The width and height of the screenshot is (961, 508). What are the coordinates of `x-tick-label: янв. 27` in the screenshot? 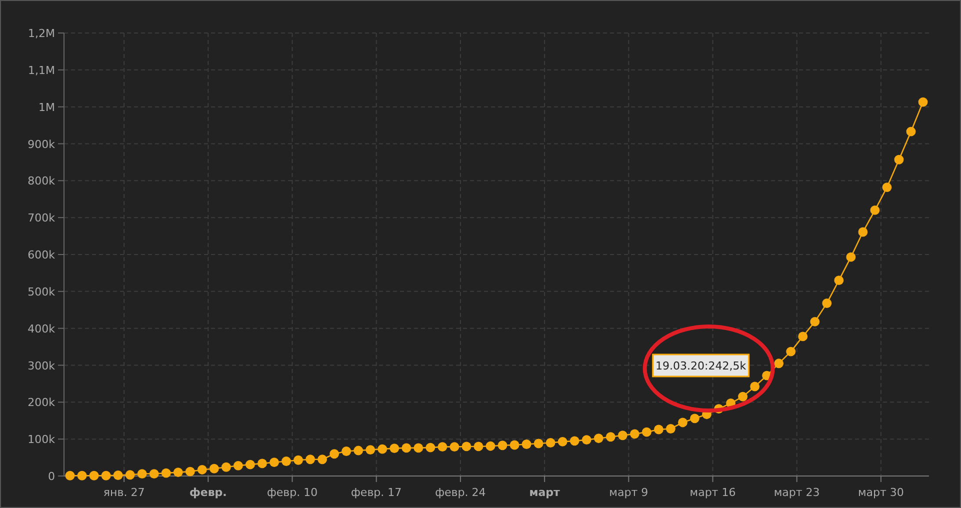 It's located at (124, 492).